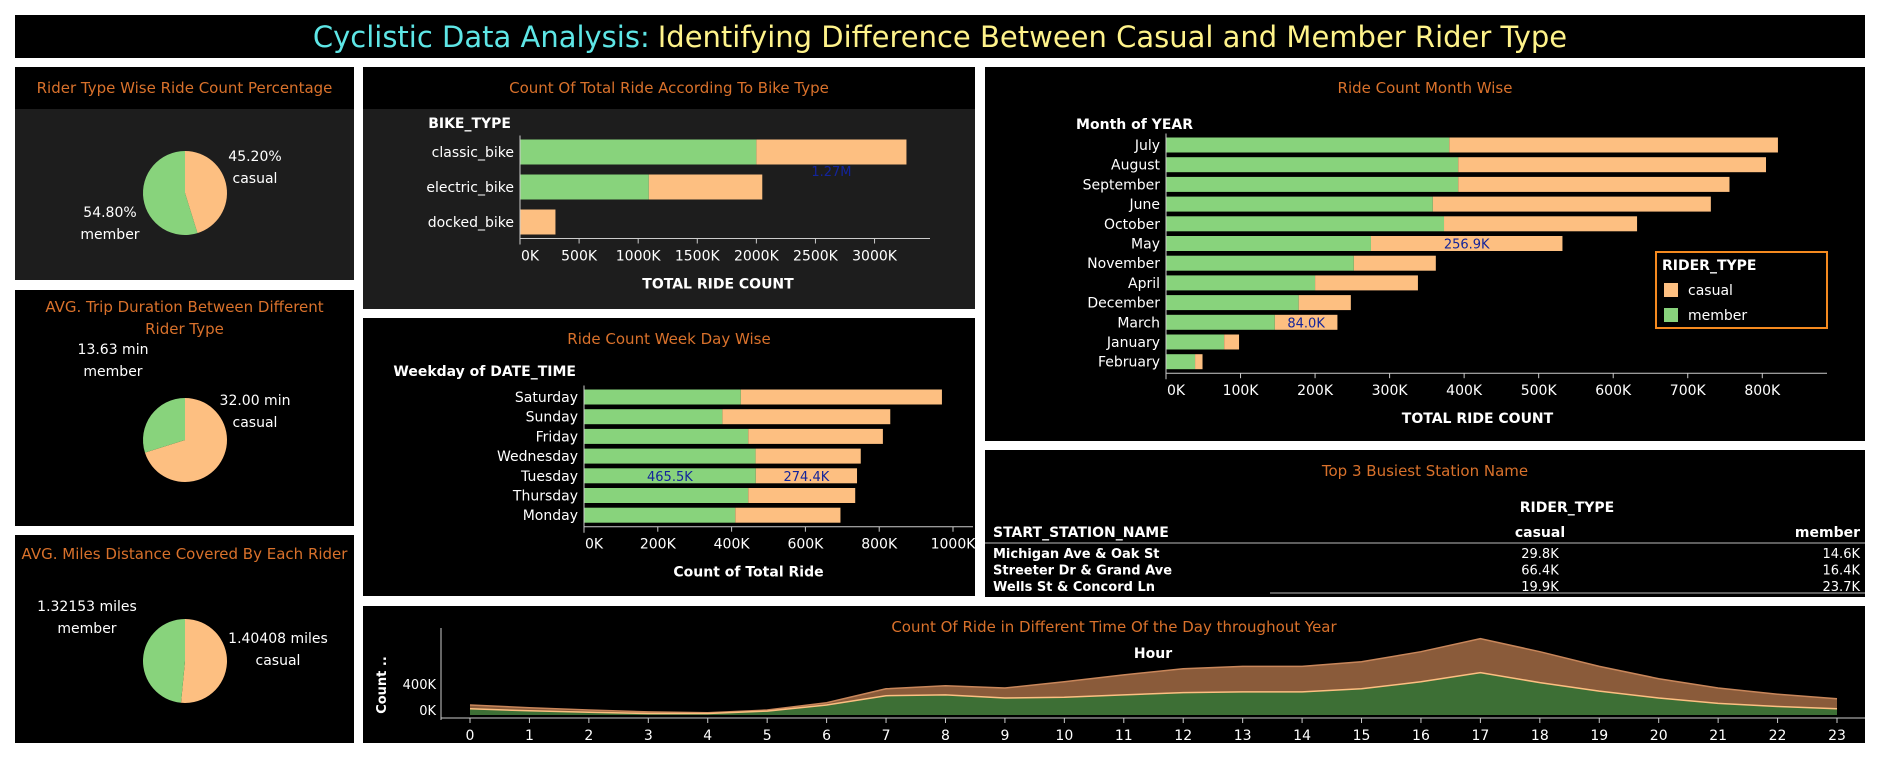 Image resolution: width=1880 pixels, height=759 pixels. Describe the element at coordinates (1136, 166) in the screenshot. I see `month-cat-August: August` at that location.